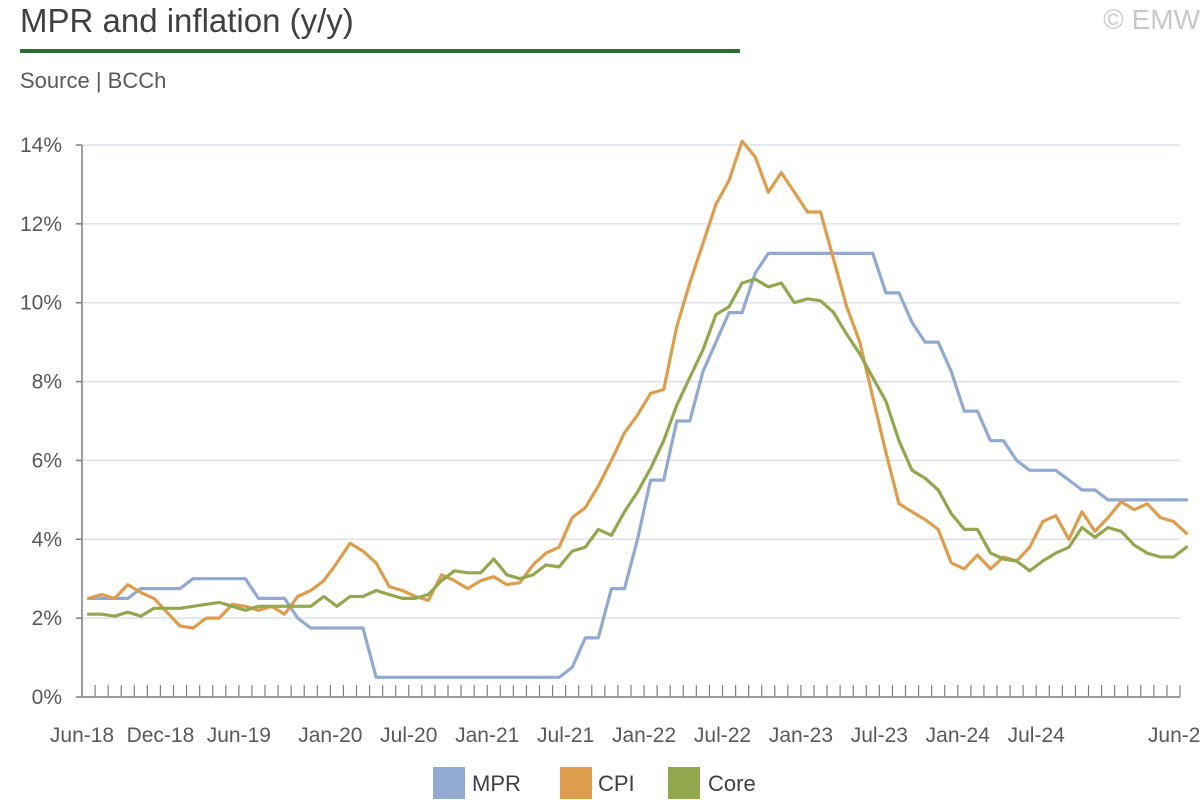 Image resolution: width=1200 pixels, height=800 pixels. Describe the element at coordinates (82, 735) in the screenshot. I see `x-tick-label: Jun-18` at that location.